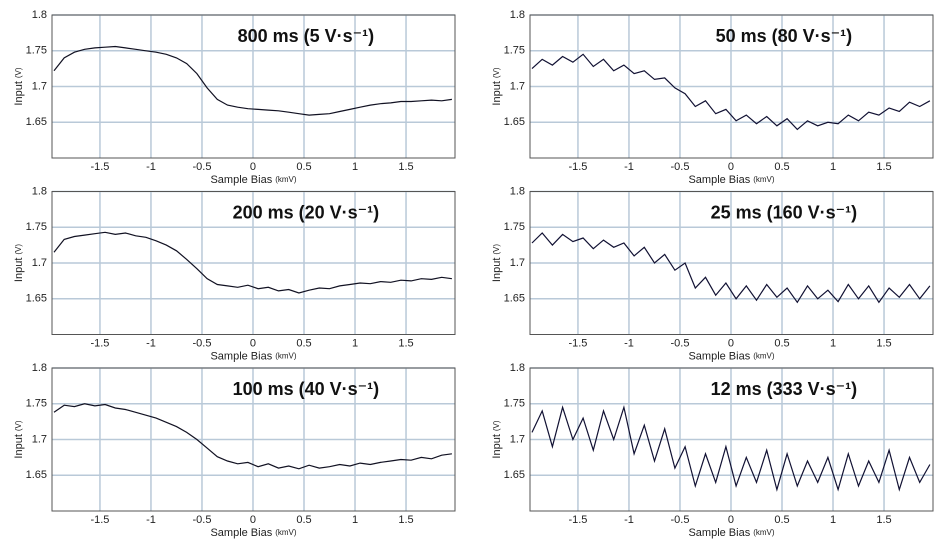  I want to click on chart-title: 12 ms (333 V·s⁻¹), so click(784, 389).